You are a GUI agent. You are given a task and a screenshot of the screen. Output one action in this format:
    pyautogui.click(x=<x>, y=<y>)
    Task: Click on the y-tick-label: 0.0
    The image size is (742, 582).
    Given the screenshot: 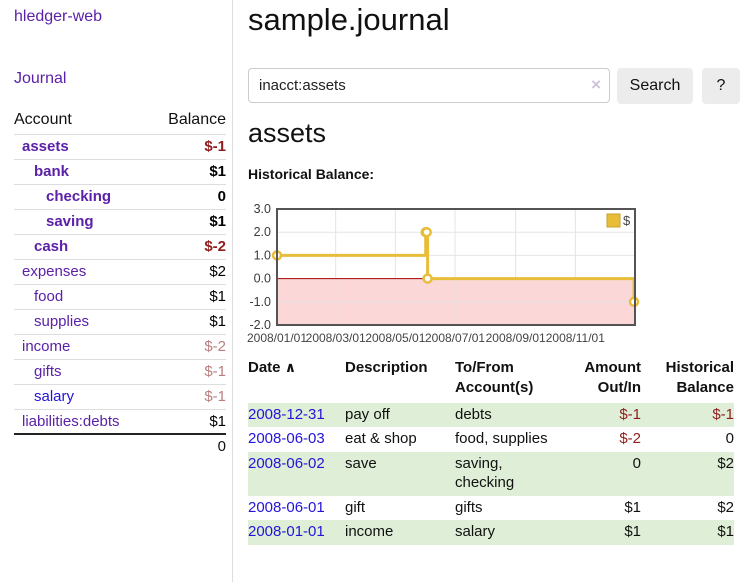 What is the action you would take?
    pyautogui.click(x=262, y=279)
    